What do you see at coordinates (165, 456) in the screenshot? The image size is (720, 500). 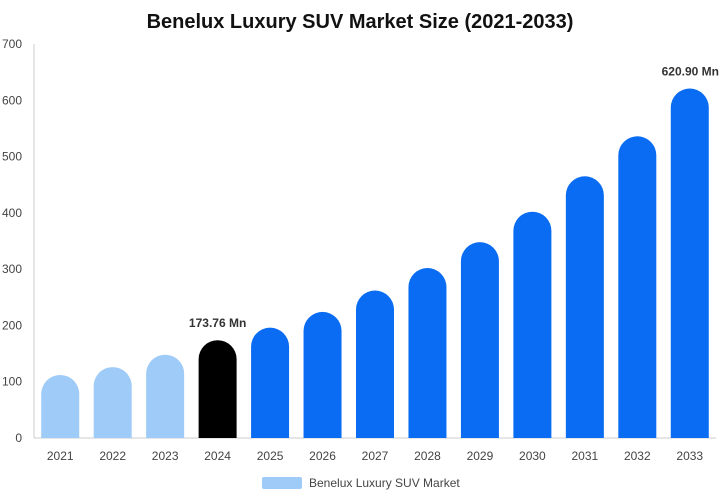 I see `x-tick-label: 2023` at bounding box center [165, 456].